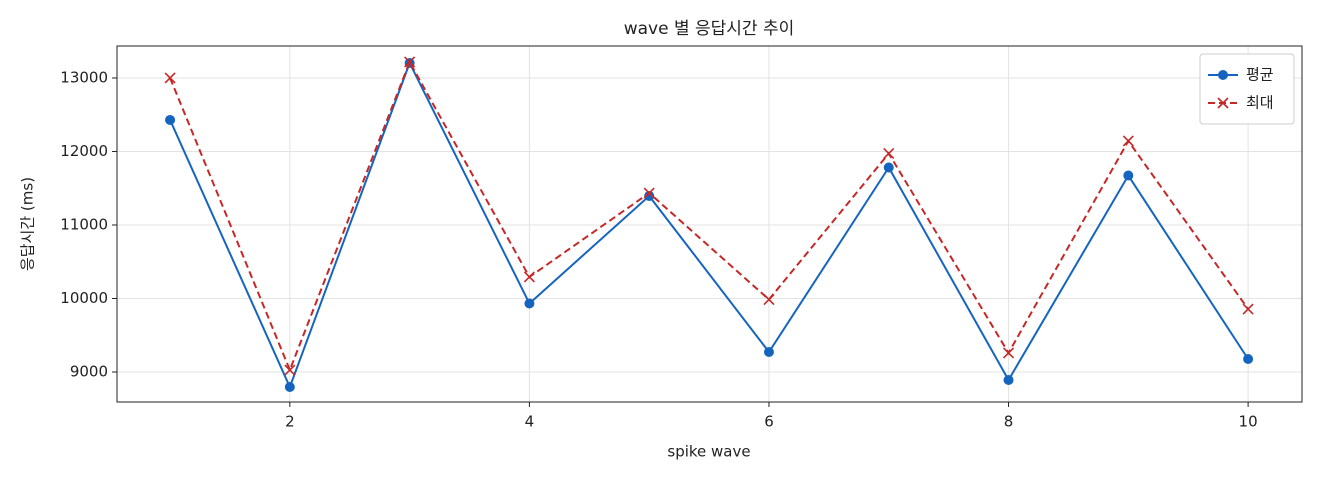 Image resolution: width=1320 pixels, height=484 pixels. I want to click on y-tick-label: 13000, so click(84, 77).